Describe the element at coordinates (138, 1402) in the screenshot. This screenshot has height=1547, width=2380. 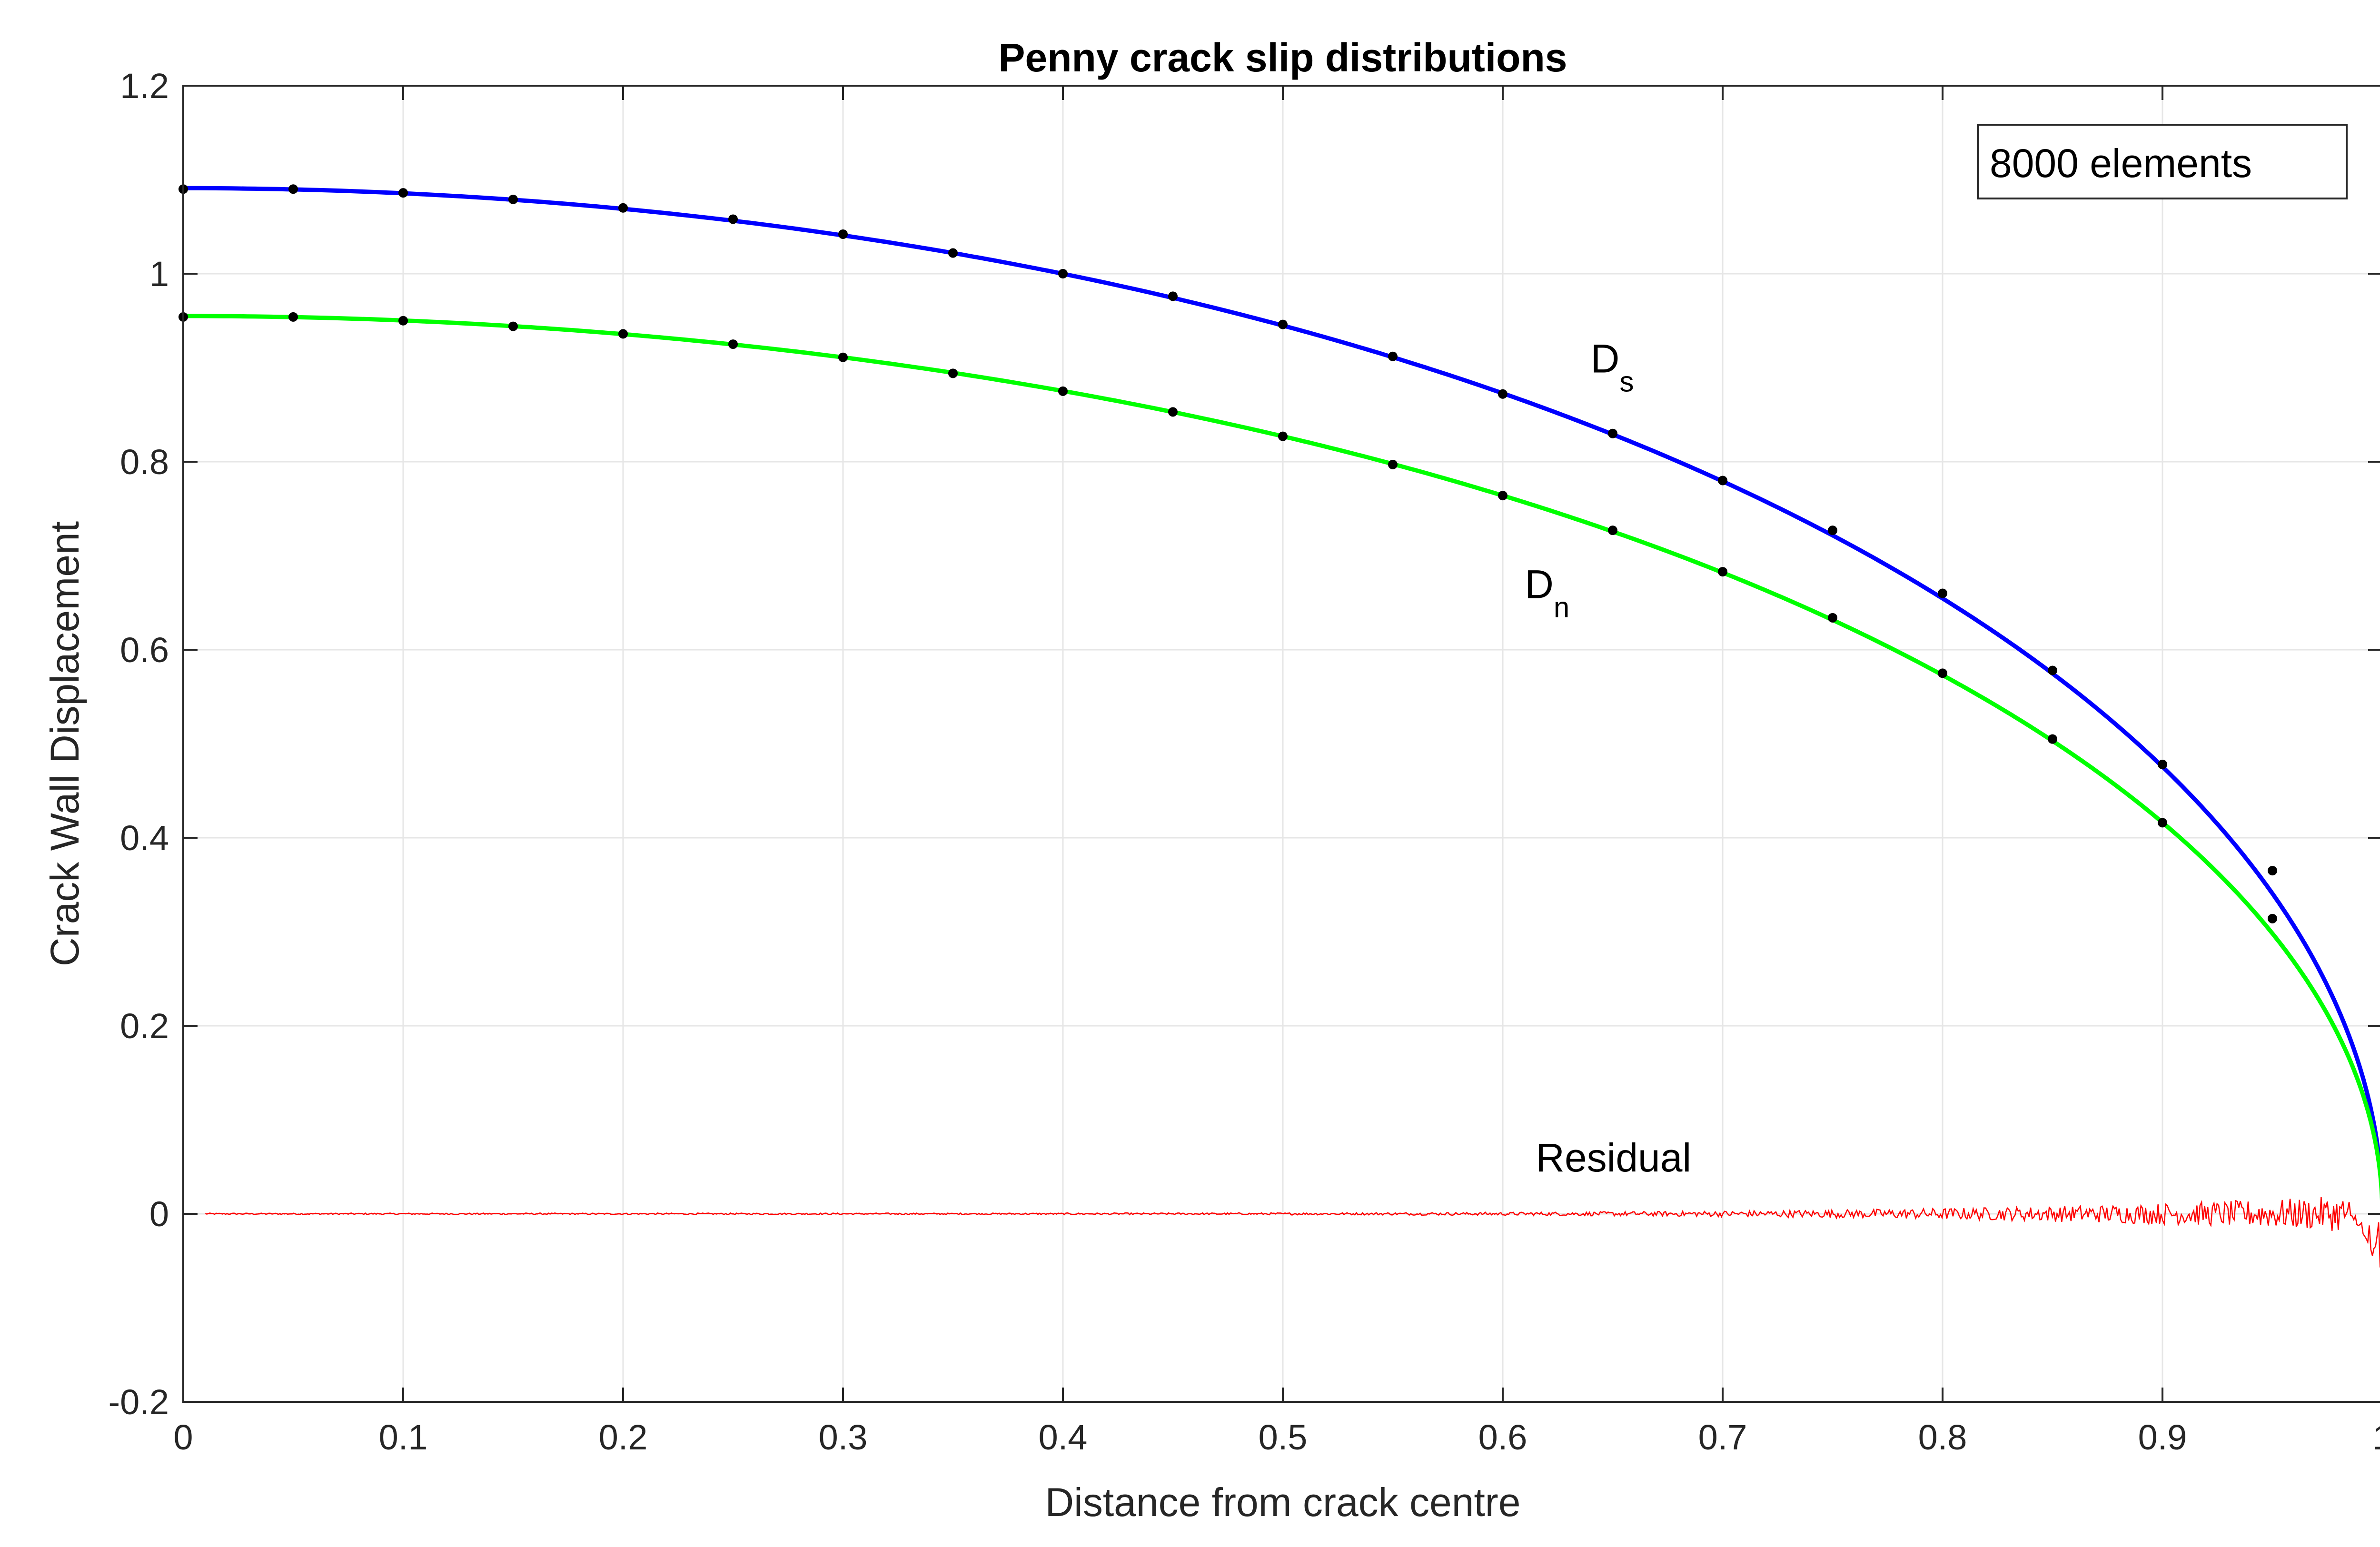
I see `y-tick-label: -0.2` at that location.